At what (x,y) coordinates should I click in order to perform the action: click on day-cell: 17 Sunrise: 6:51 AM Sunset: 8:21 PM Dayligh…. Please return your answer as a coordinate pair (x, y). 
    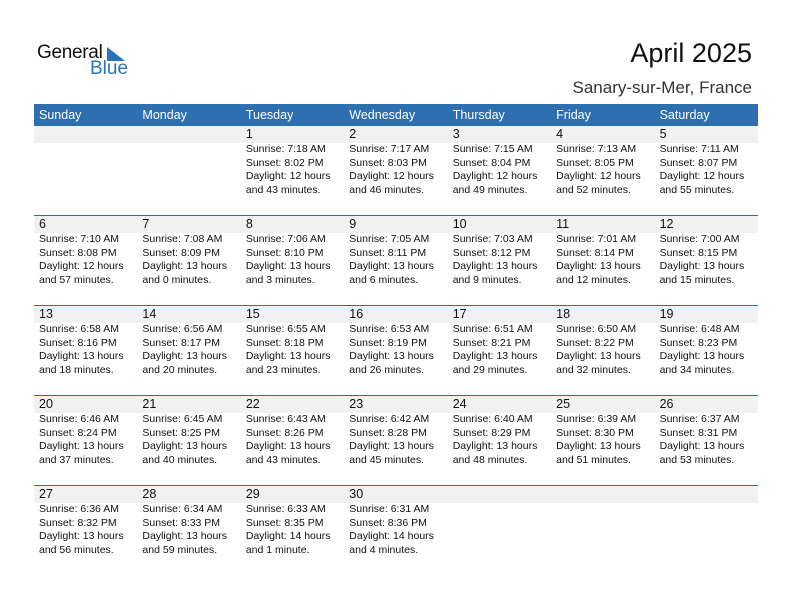
    Looking at the image, I should click on (499, 341).